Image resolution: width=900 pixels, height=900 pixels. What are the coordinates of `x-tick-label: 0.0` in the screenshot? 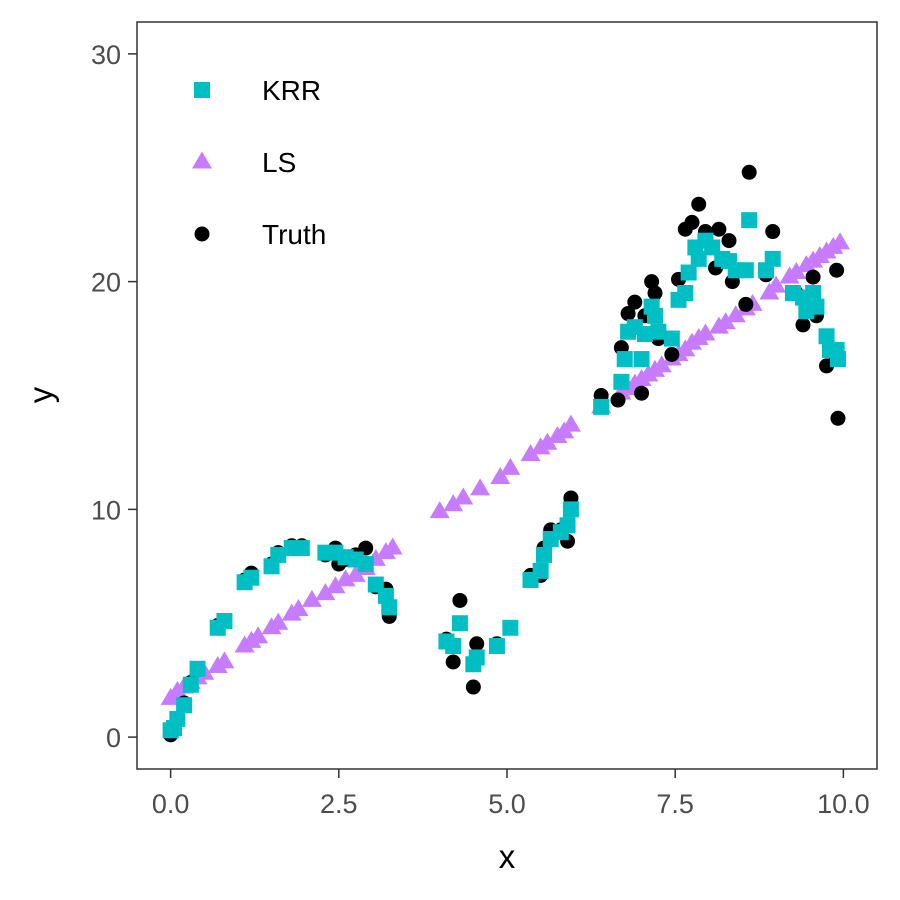 It's located at (171, 804).